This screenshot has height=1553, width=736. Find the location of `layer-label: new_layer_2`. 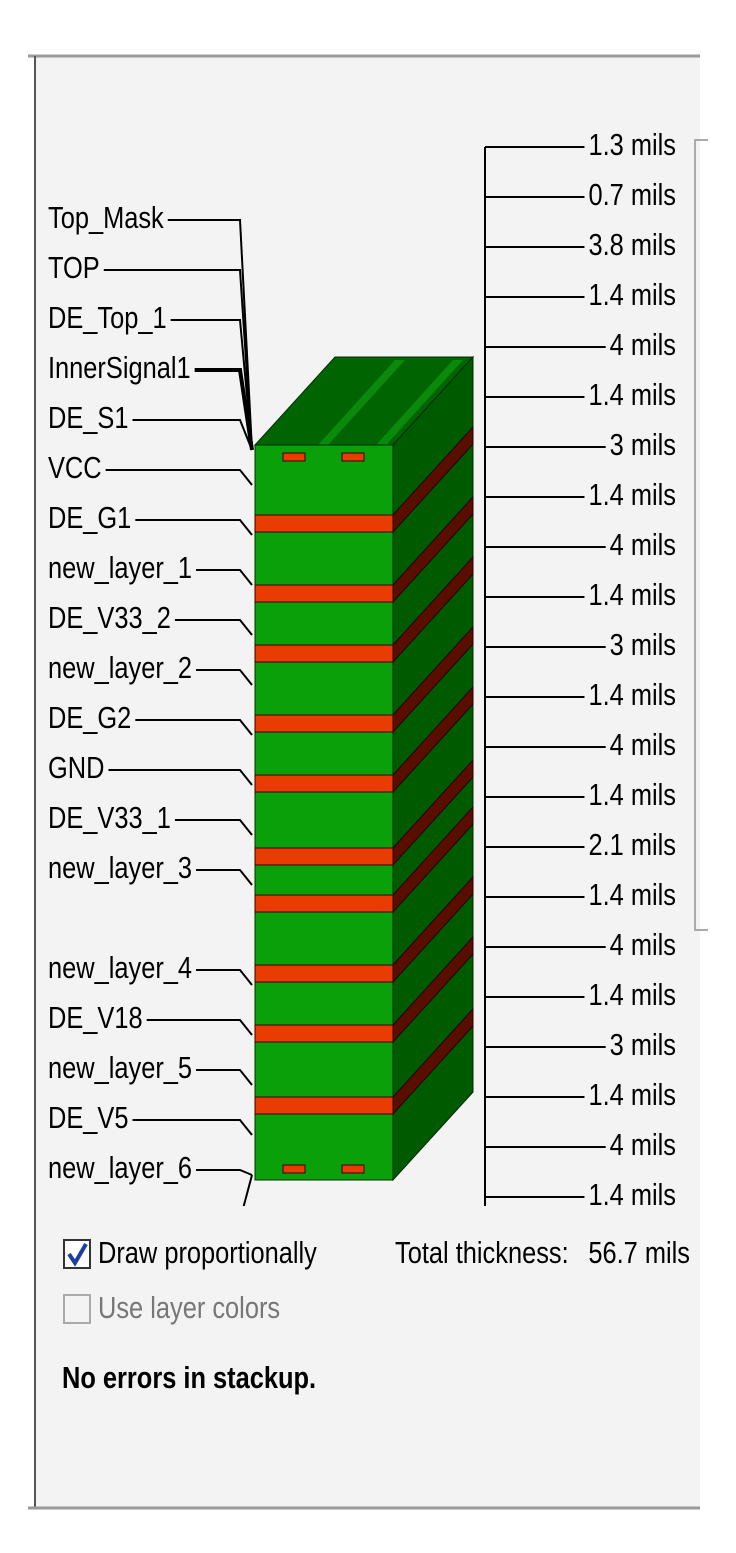

layer-label: new_layer_2 is located at coordinates (120, 668).